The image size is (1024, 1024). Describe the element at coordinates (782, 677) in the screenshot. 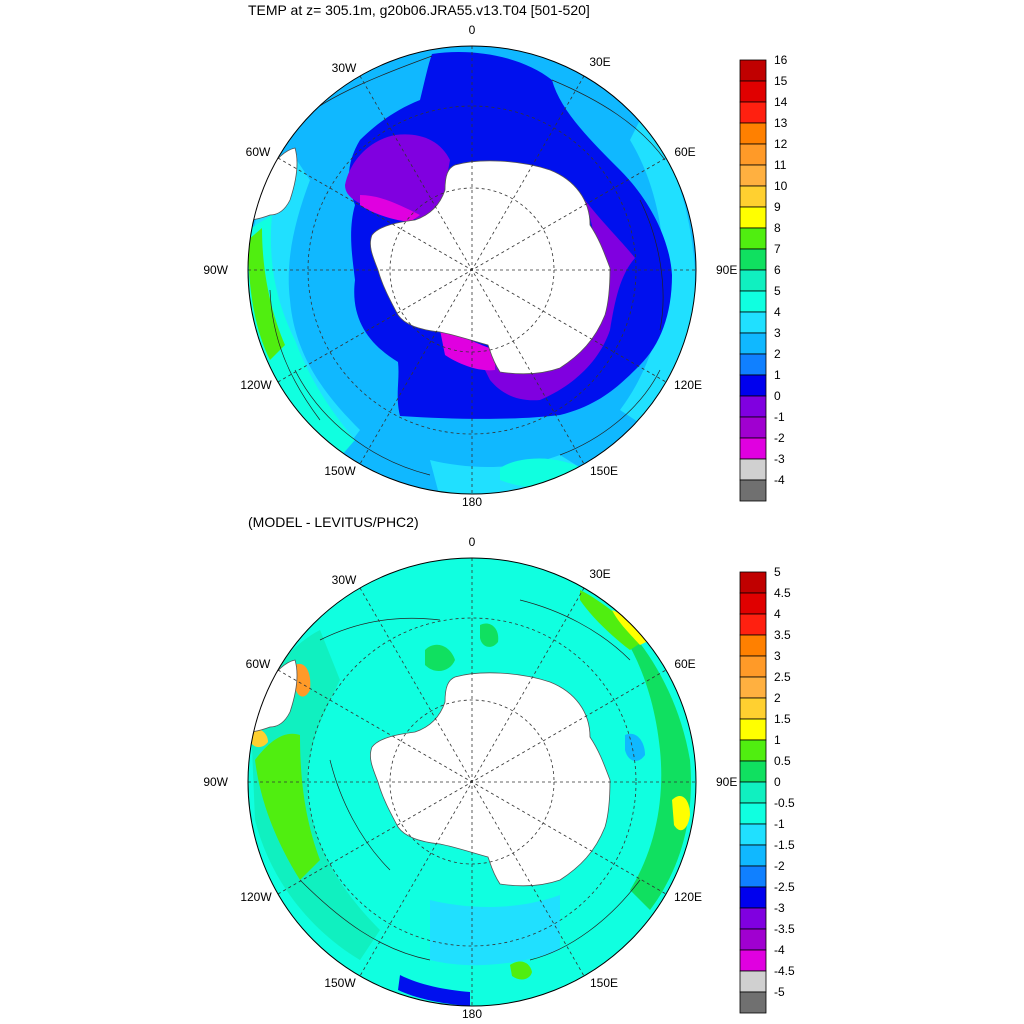

I see `colorbar-tick-label: 2.5` at that location.